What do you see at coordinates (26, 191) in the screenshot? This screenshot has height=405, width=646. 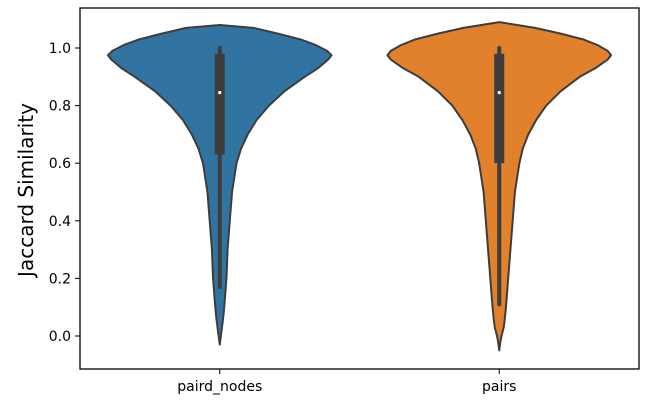 I see `y-axis-label: Jaccard Similarity` at bounding box center [26, 191].